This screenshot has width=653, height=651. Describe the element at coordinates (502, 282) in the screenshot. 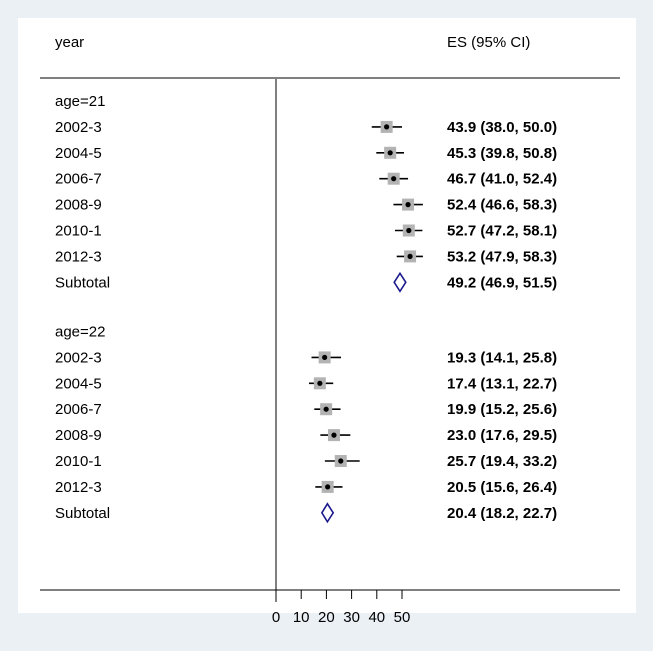

I see `subtotal-effect-label: 49.2 (46.9, 51.5)` at that location.